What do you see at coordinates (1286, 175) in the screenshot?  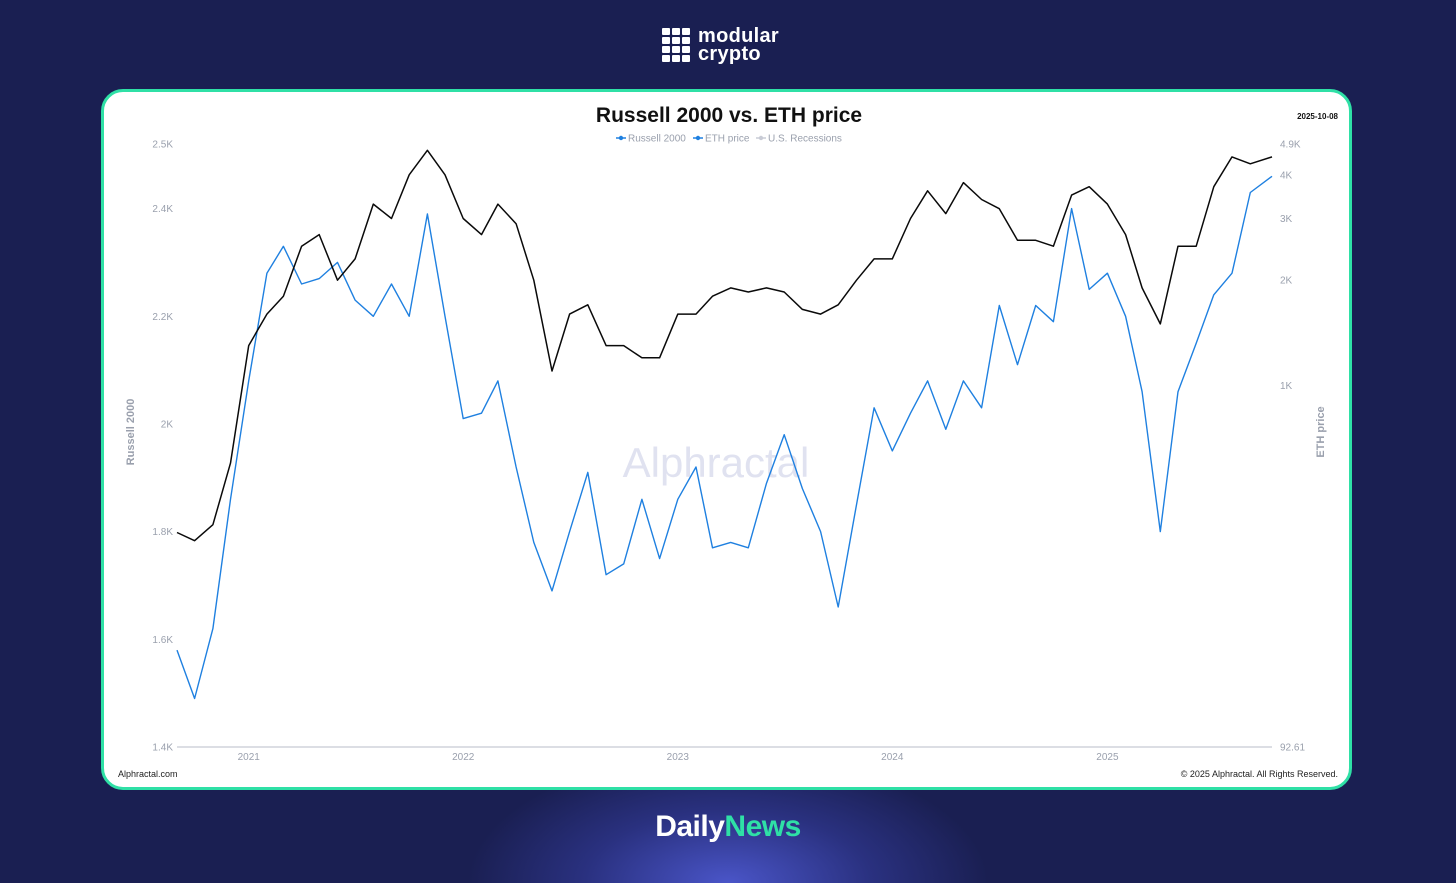 I see `y-right-tick-label: 4K` at bounding box center [1286, 175].